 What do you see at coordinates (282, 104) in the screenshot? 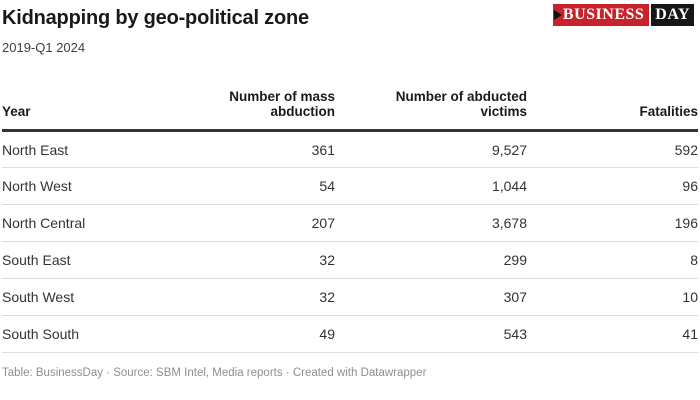
I see `column-header-mass-abduction-label: Number of mass abduction` at bounding box center [282, 104].